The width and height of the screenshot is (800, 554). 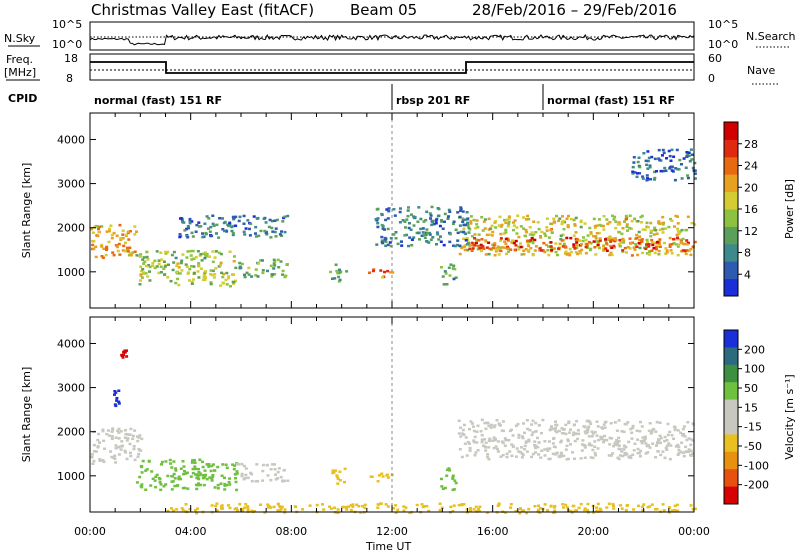 I want to click on time-axis-label: Time UT, so click(x=388, y=546).